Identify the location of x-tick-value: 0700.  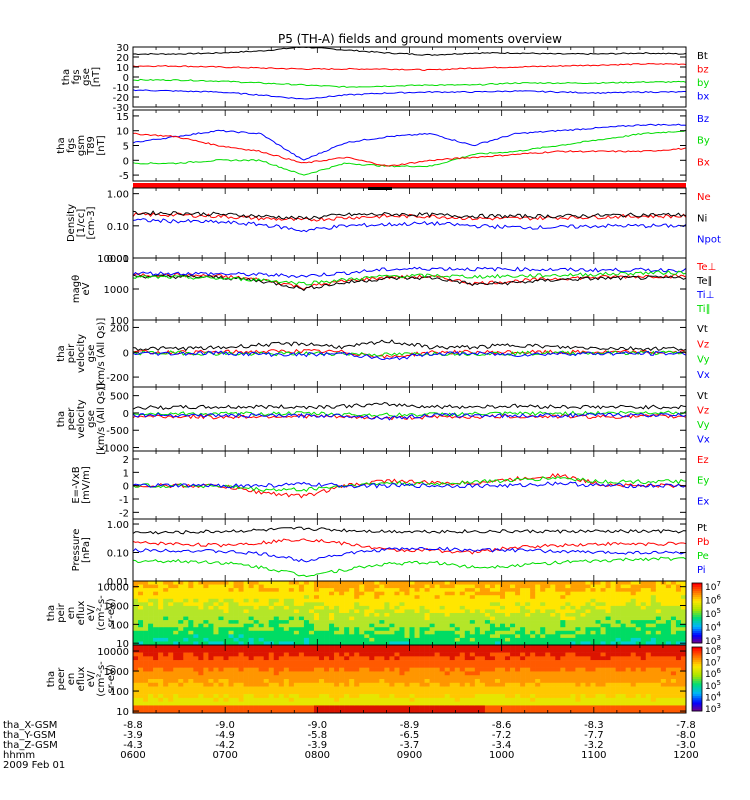
(224, 755).